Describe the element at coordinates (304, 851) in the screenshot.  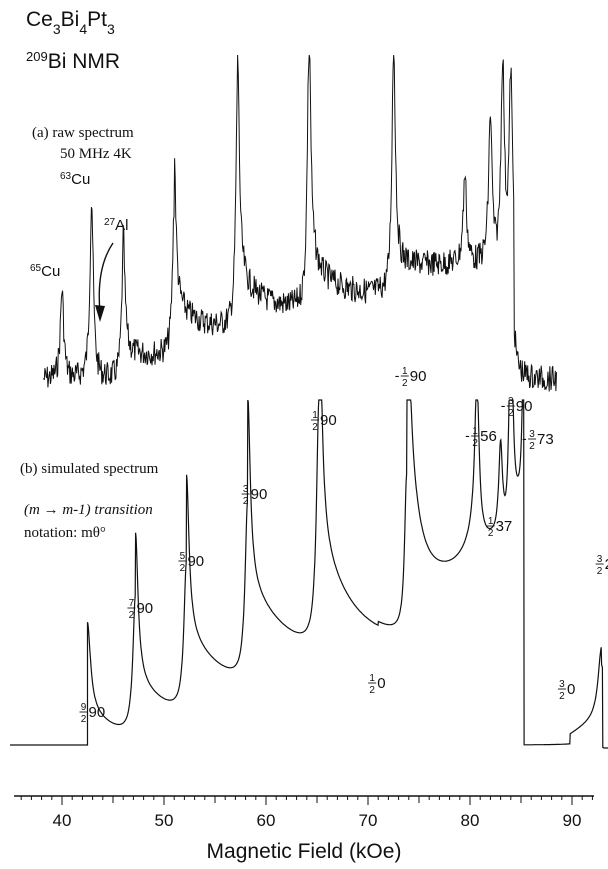
I see `x-axis-title: Magnetic Field (kOe)` at that location.